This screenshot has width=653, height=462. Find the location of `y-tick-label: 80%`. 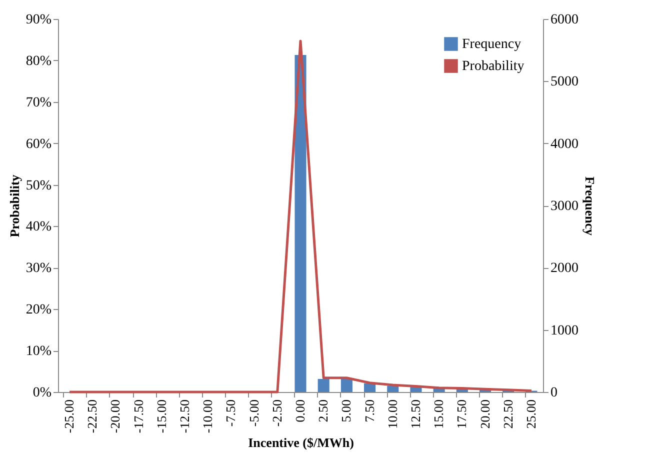

y-tick-label: 80% is located at coordinates (39, 61).